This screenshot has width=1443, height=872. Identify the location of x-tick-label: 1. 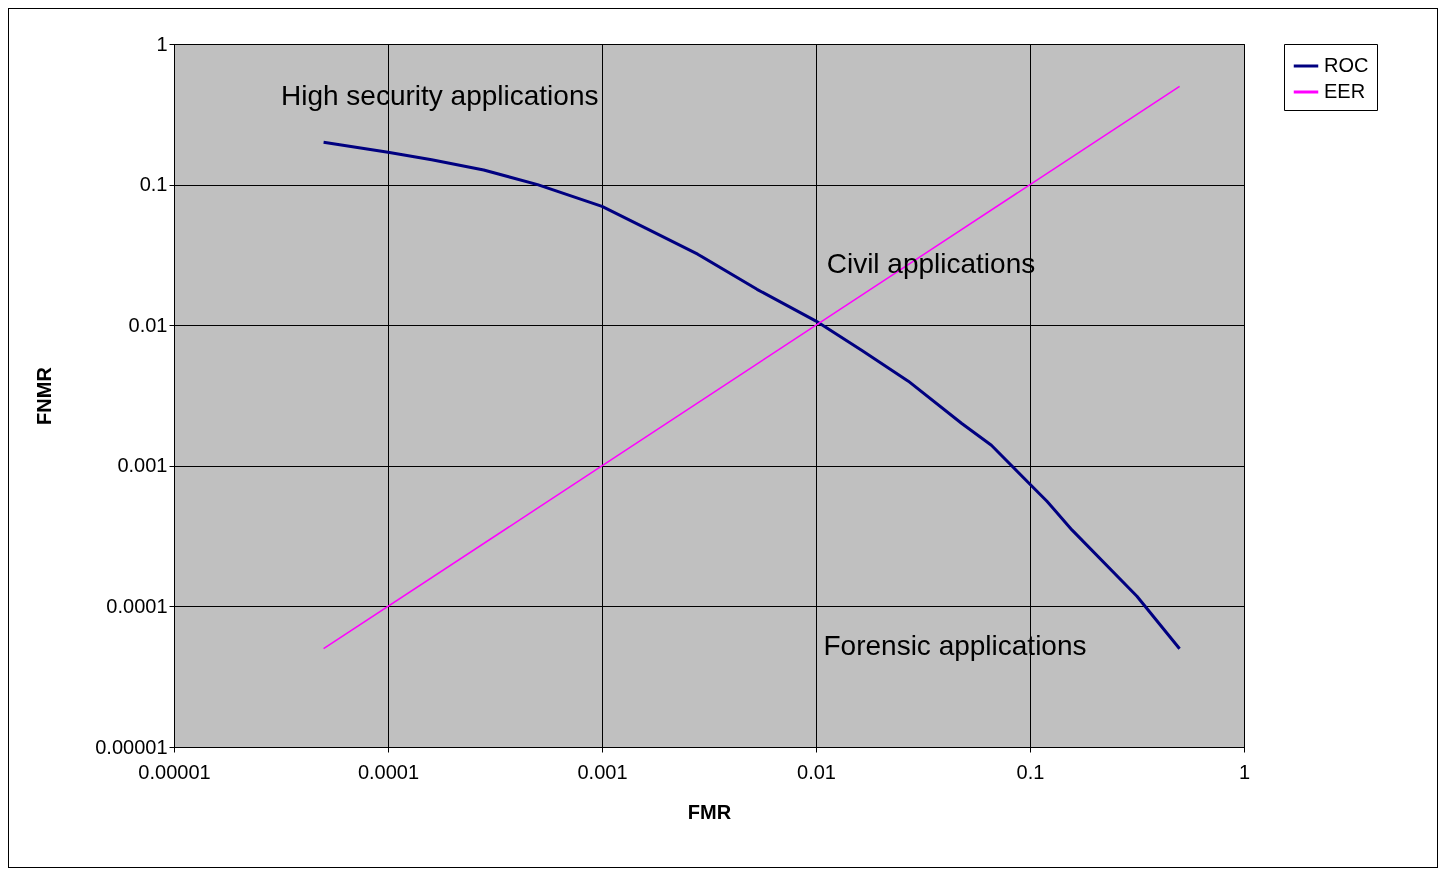
(1244, 771).